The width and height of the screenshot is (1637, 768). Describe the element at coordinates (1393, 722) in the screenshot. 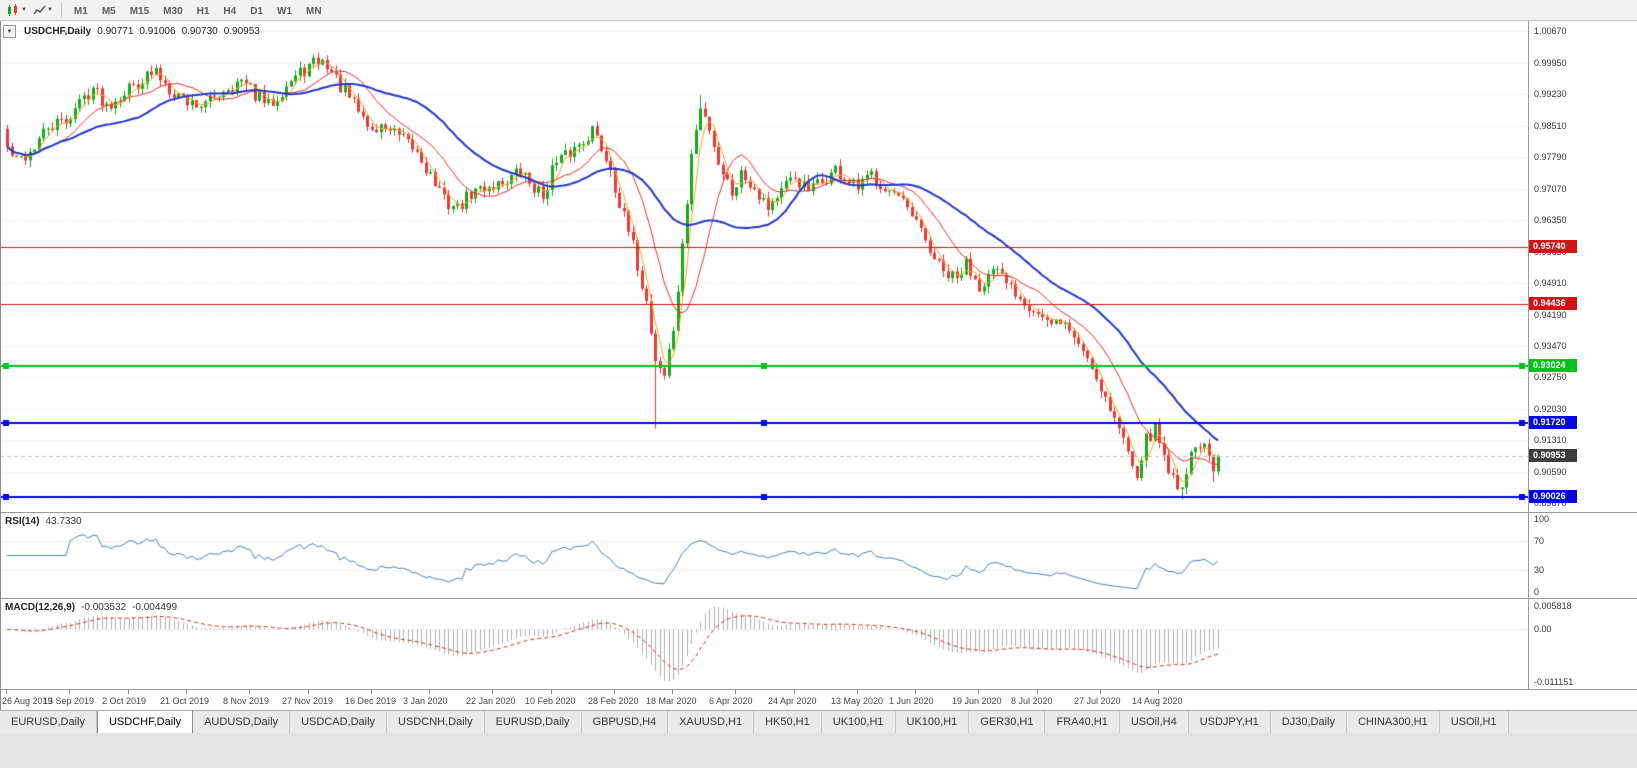

I see `tab-china300-h1: CHINA300,H1` at that location.